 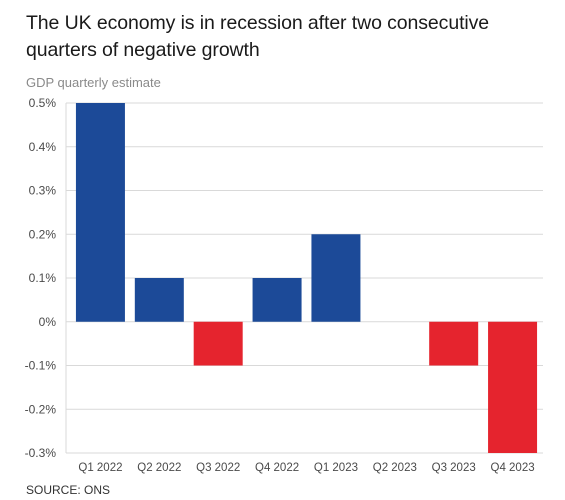 I want to click on x-tick-label: Q3 2023, so click(x=454, y=468).